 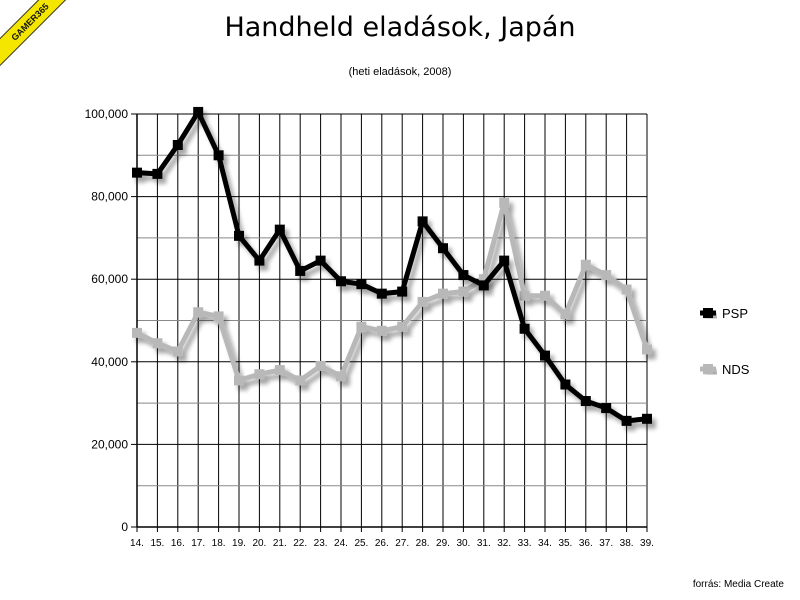 What do you see at coordinates (725, 341) in the screenshot?
I see `legend: PSP NDS` at bounding box center [725, 341].